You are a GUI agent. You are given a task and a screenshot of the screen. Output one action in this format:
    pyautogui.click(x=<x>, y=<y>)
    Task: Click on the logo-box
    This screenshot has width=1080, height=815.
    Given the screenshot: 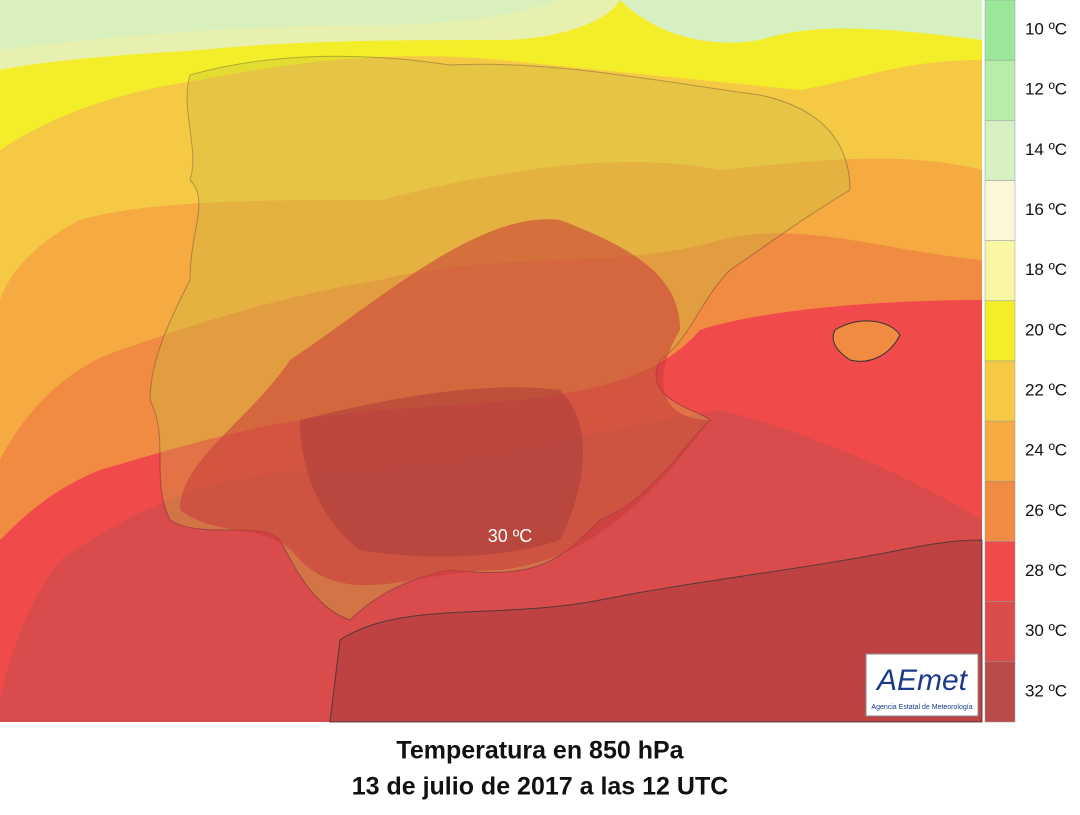 What is the action you would take?
    pyautogui.click(x=922, y=685)
    